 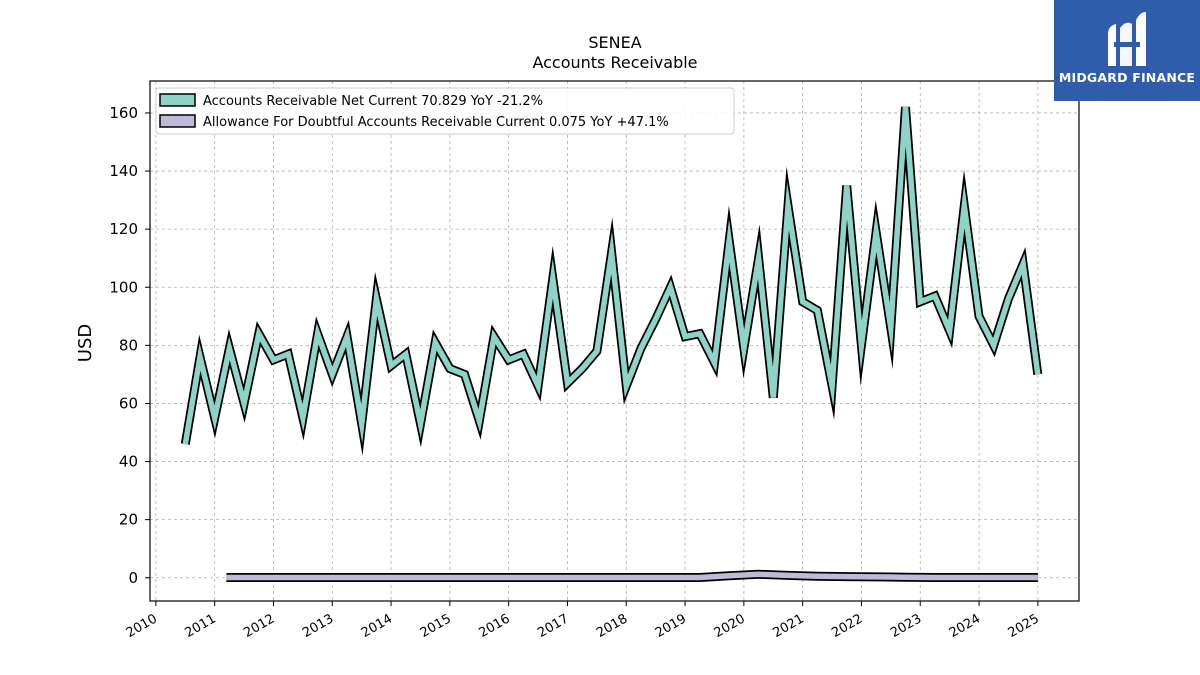 I want to click on y-tick-label: 140, so click(x=123, y=171).